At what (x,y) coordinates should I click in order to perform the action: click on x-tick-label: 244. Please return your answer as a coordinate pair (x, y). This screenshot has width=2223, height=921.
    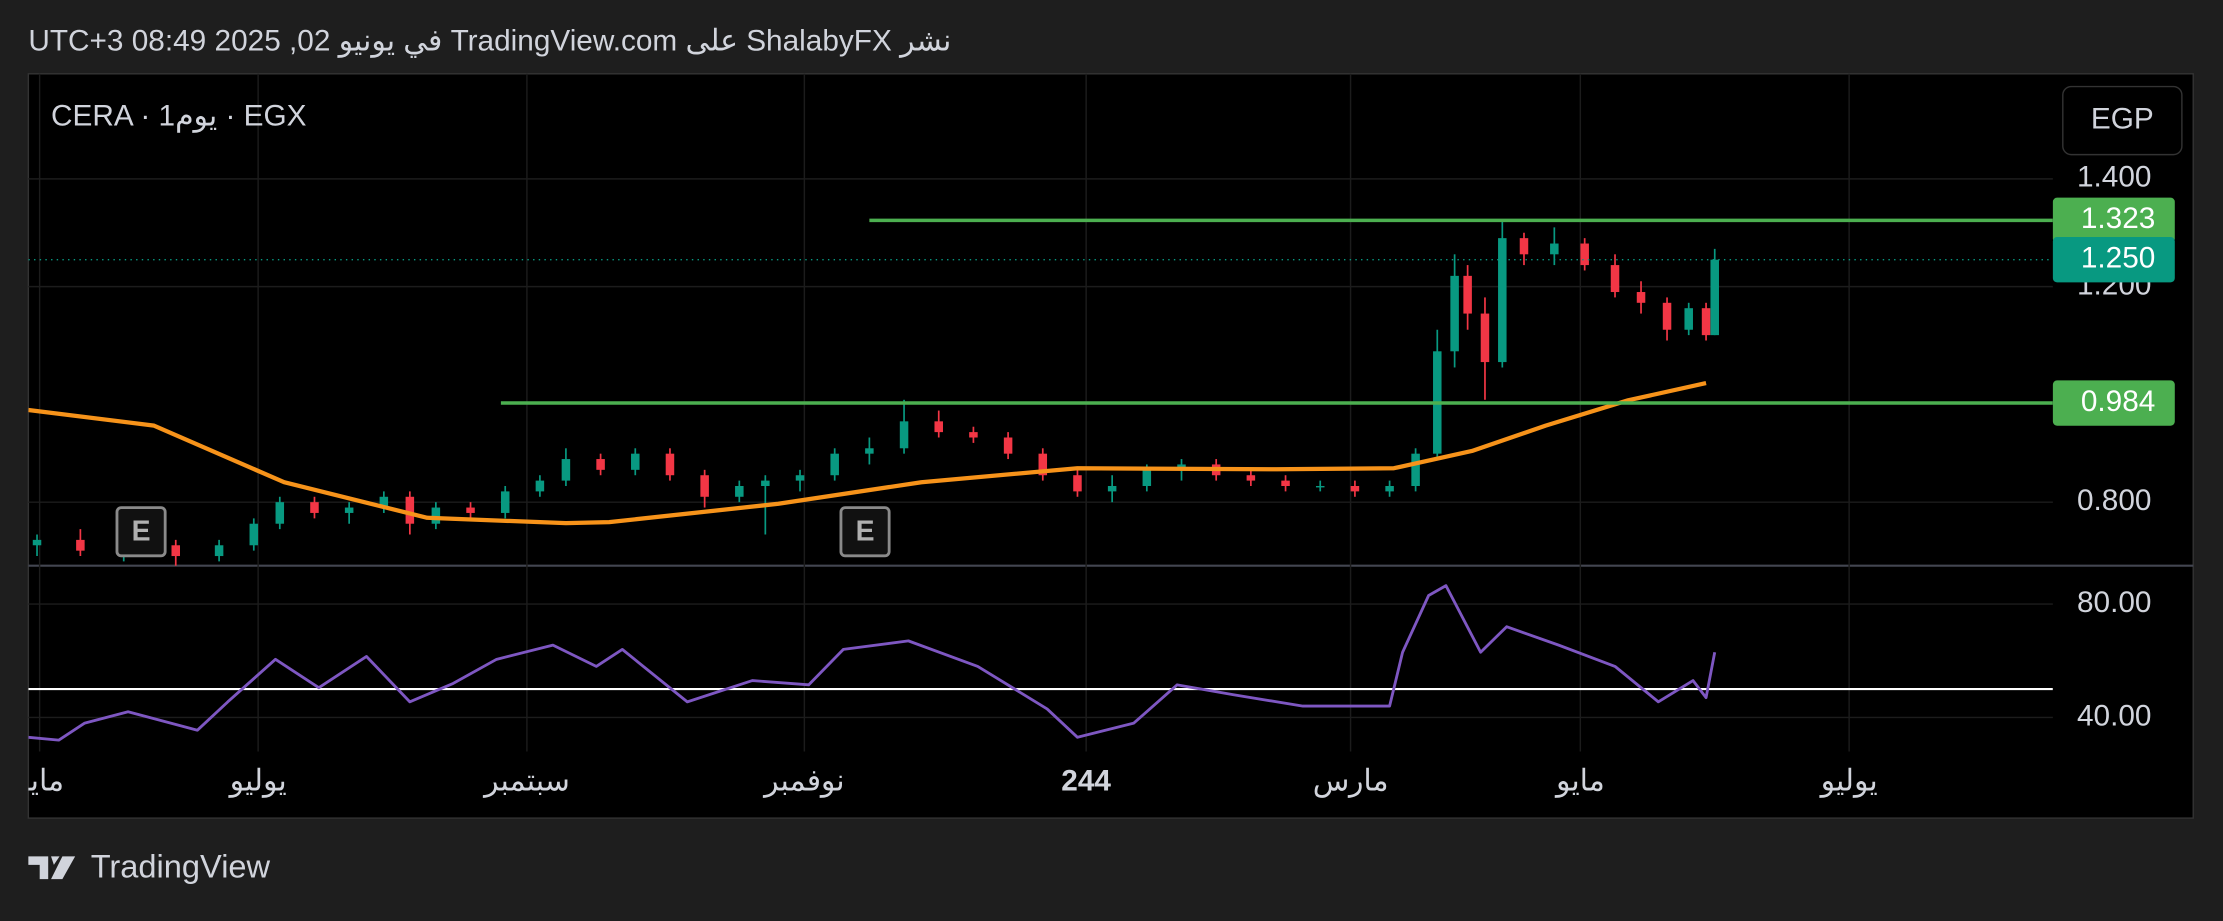
    Looking at the image, I should click on (1086, 781).